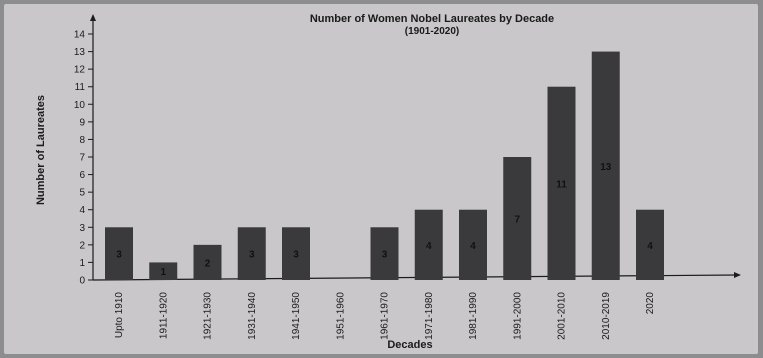 This screenshot has height=358, width=763. I want to click on y-tick-label: 10, so click(80, 105).